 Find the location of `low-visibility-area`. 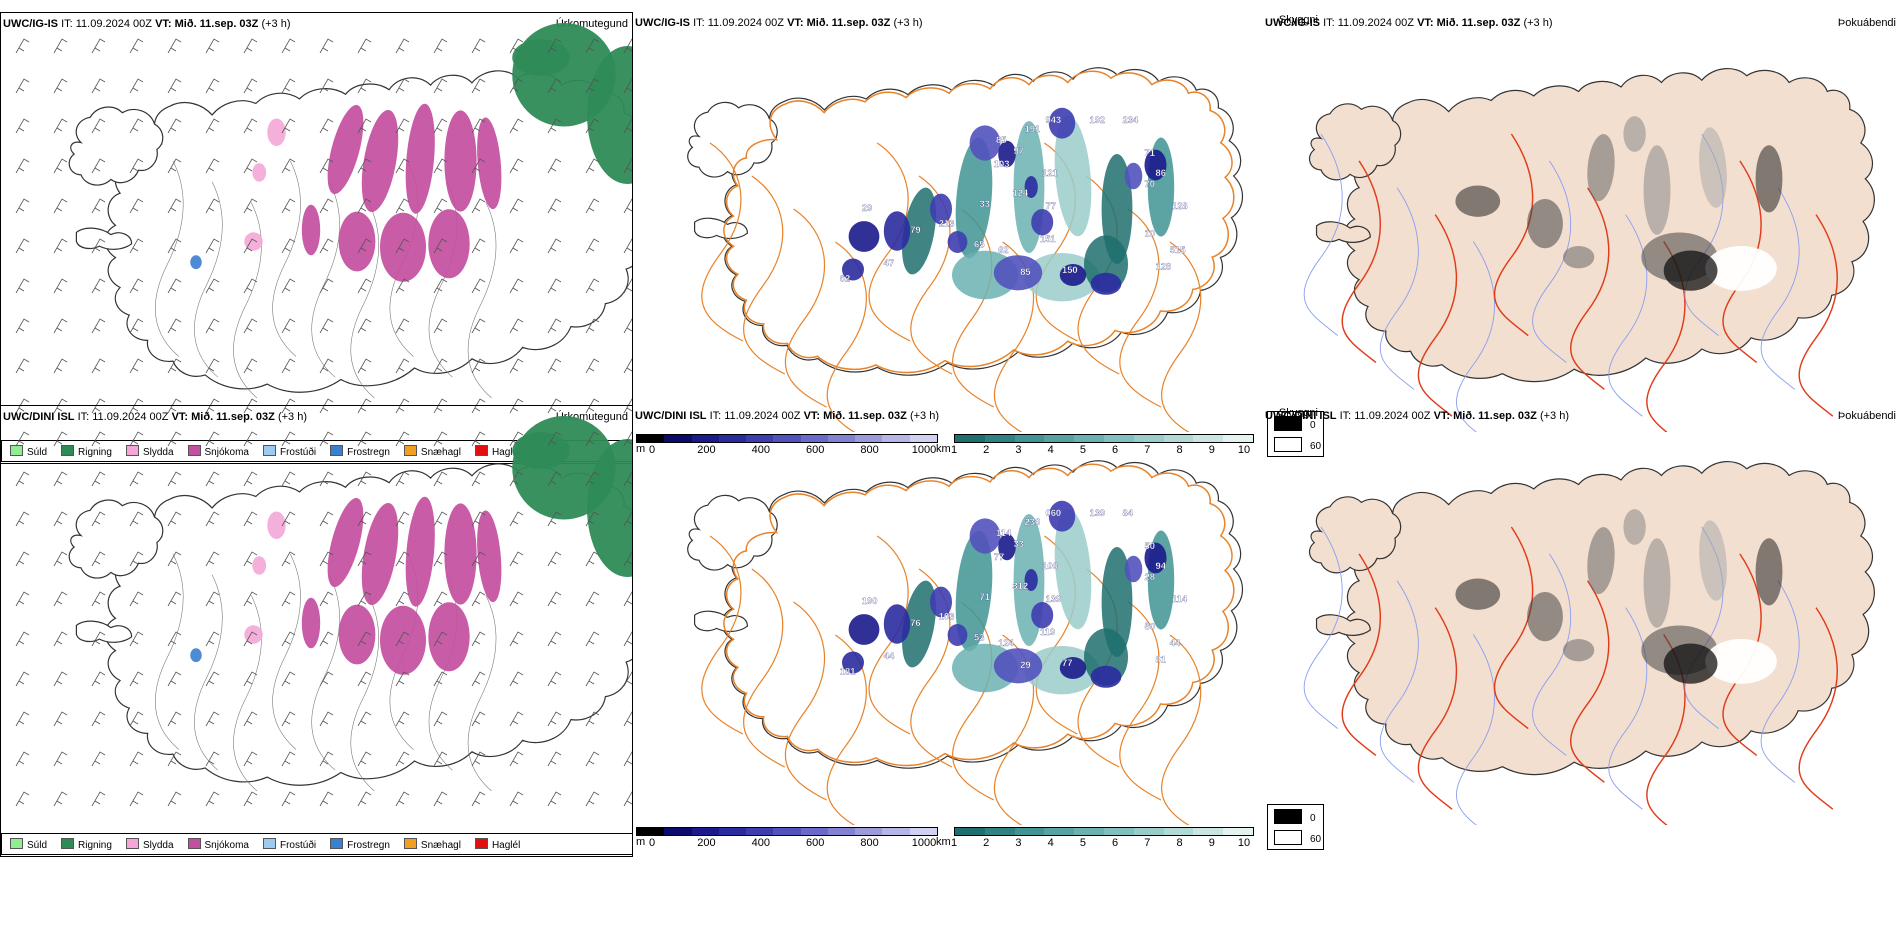

low-visibility-area is located at coordinates (974, 198).